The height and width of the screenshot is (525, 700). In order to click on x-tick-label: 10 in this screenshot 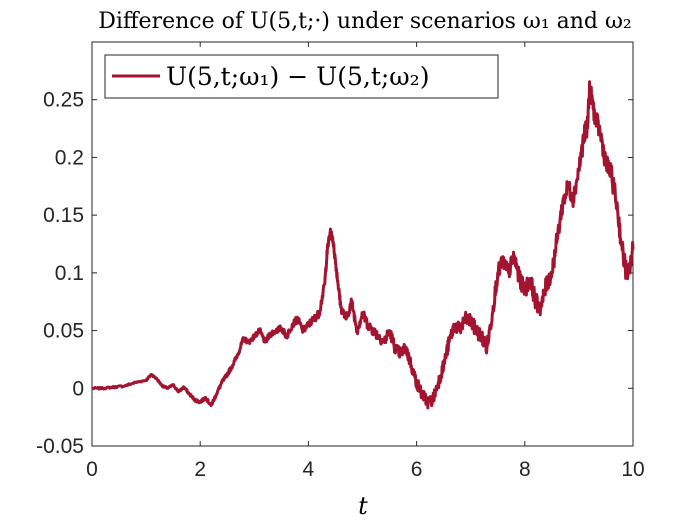, I will do `click(632, 469)`.